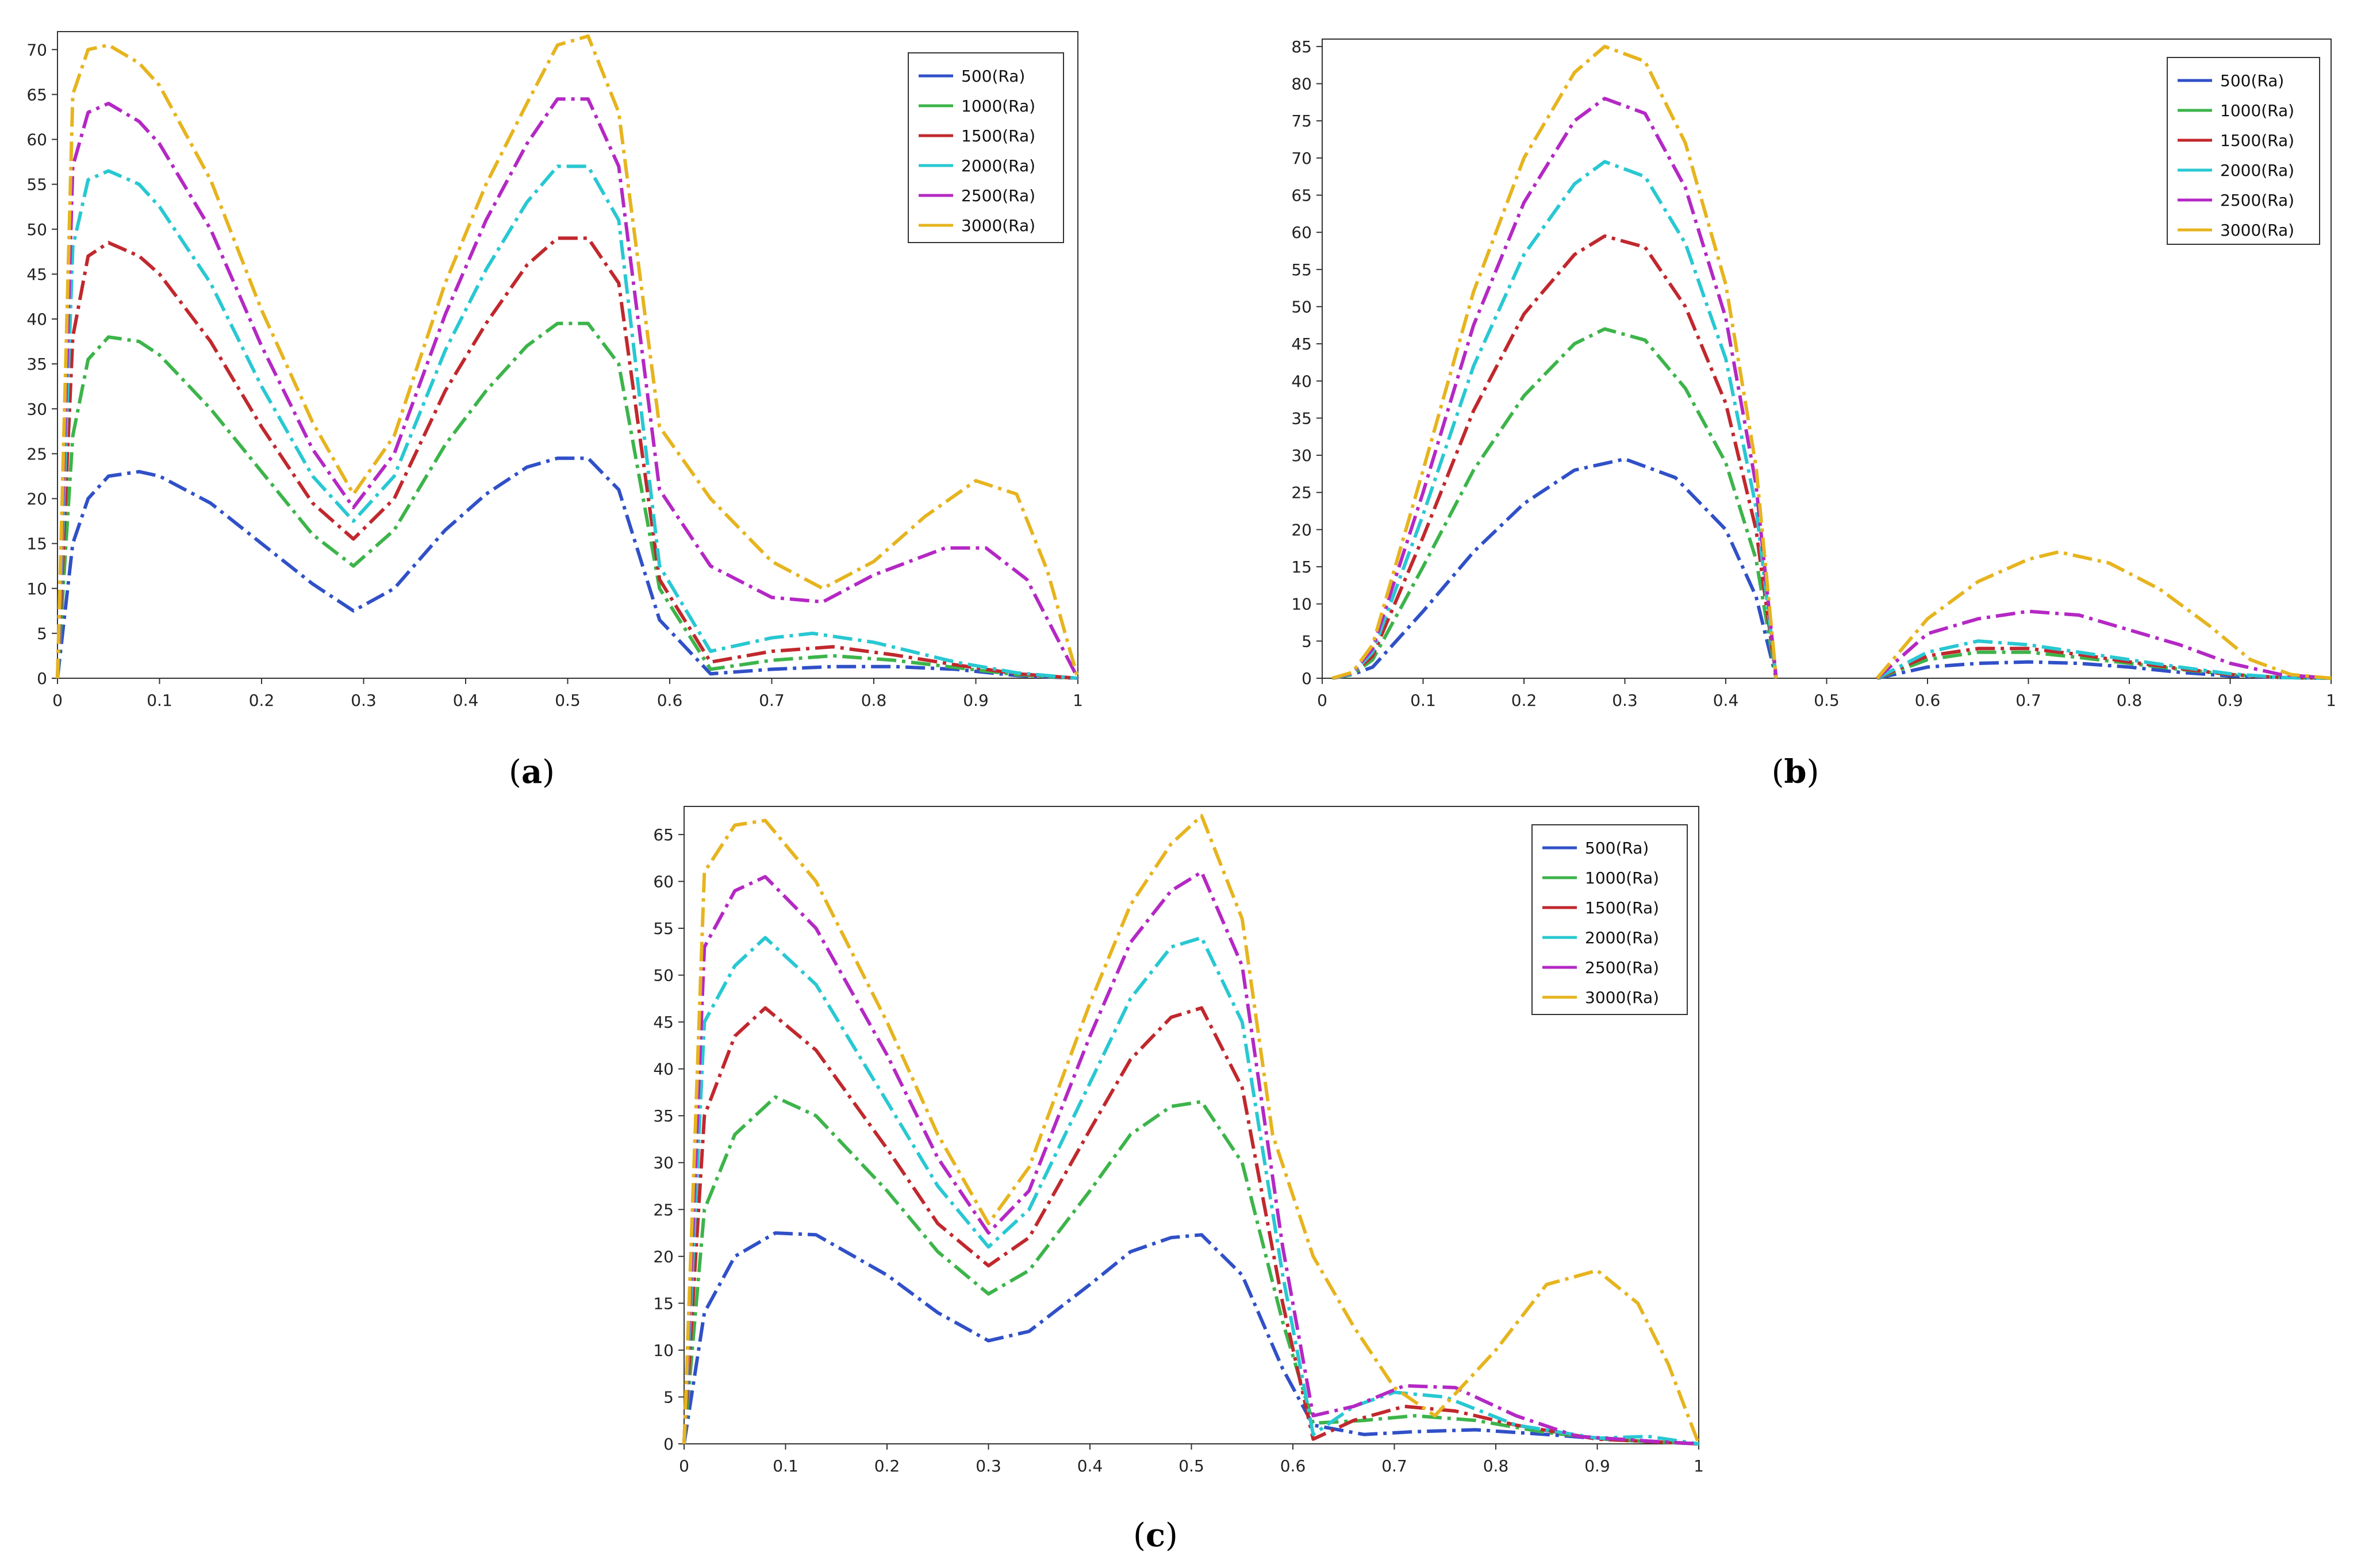  What do you see at coordinates (1301, 84) in the screenshot?
I see `y-tick-label: 80` at bounding box center [1301, 84].